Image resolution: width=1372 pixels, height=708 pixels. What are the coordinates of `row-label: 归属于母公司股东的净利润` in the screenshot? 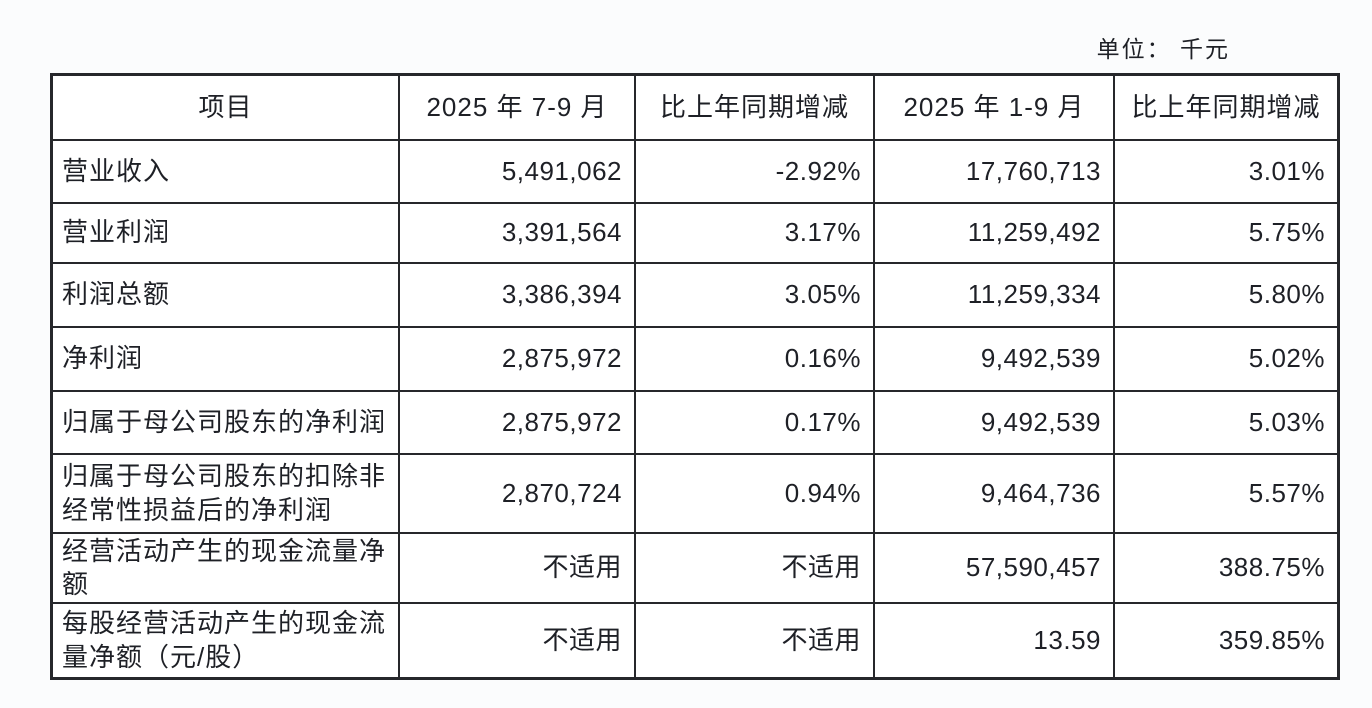 It's located at (225, 421).